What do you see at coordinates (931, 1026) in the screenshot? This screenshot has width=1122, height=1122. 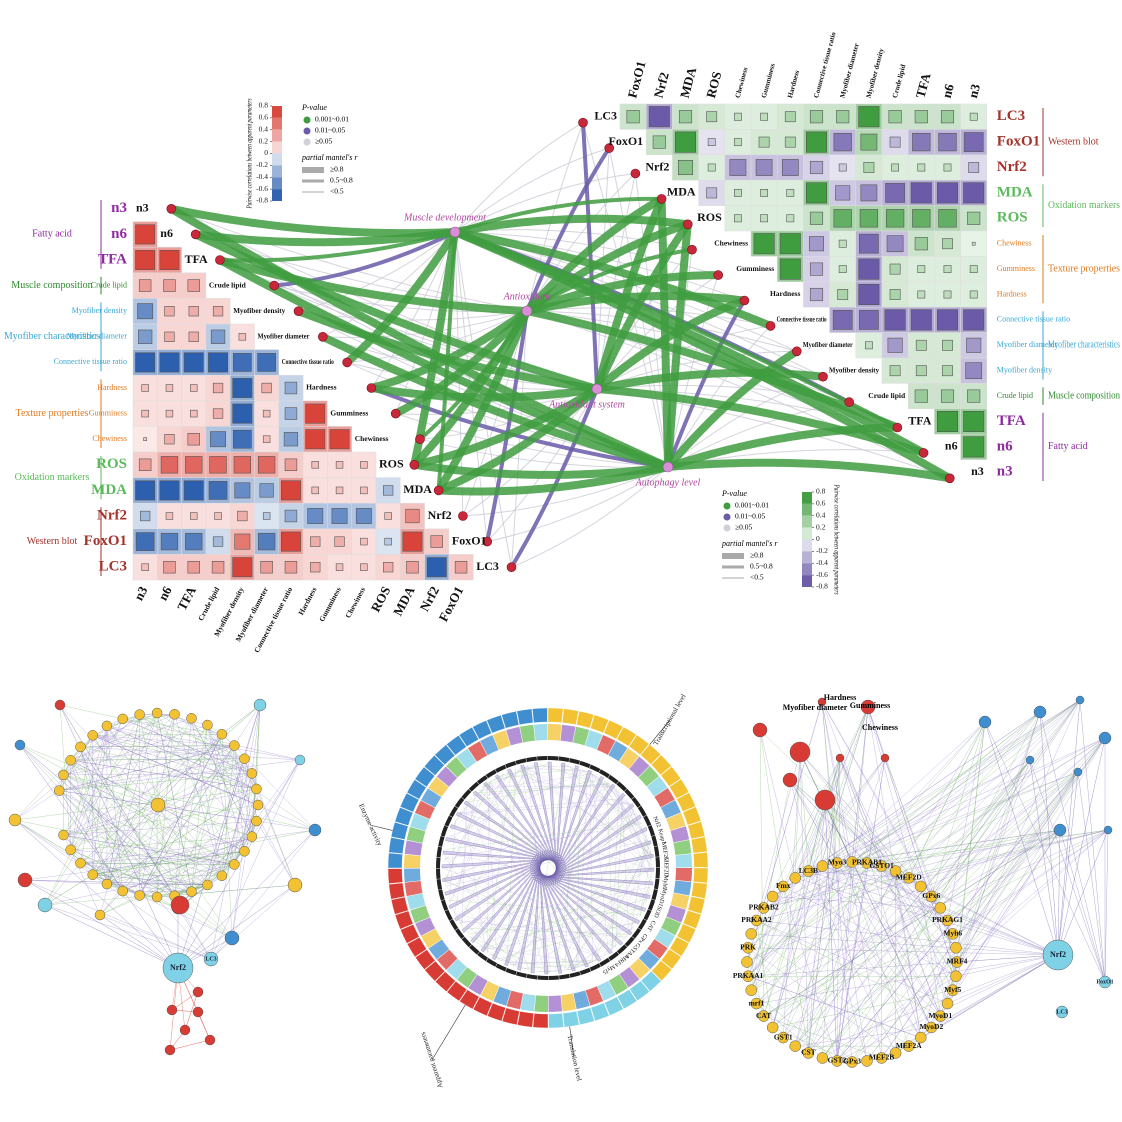 I see `node-label: MyoD2` at bounding box center [931, 1026].